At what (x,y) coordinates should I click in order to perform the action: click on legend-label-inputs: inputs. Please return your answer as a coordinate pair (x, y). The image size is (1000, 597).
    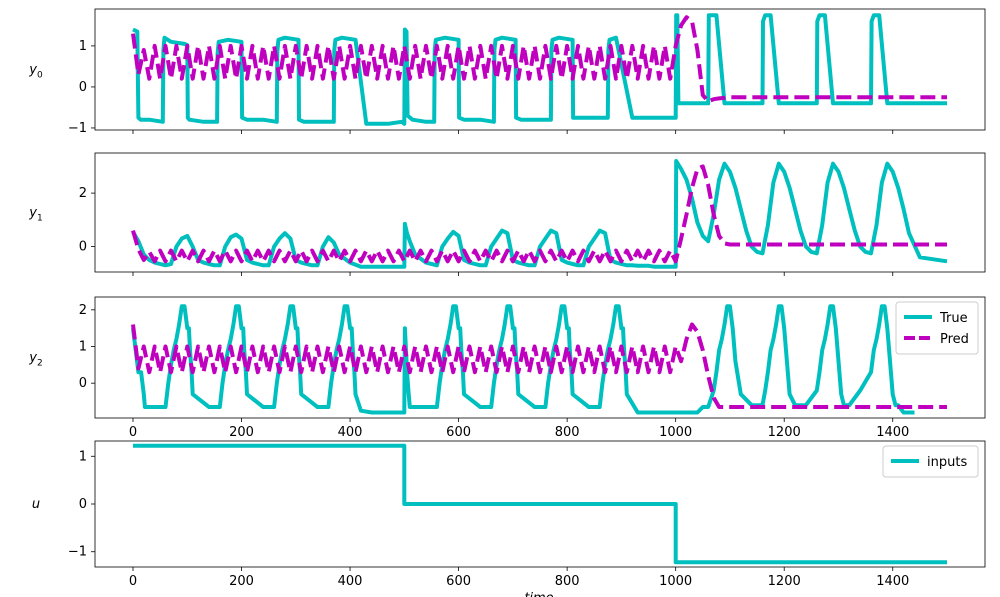
    Looking at the image, I should click on (947, 462).